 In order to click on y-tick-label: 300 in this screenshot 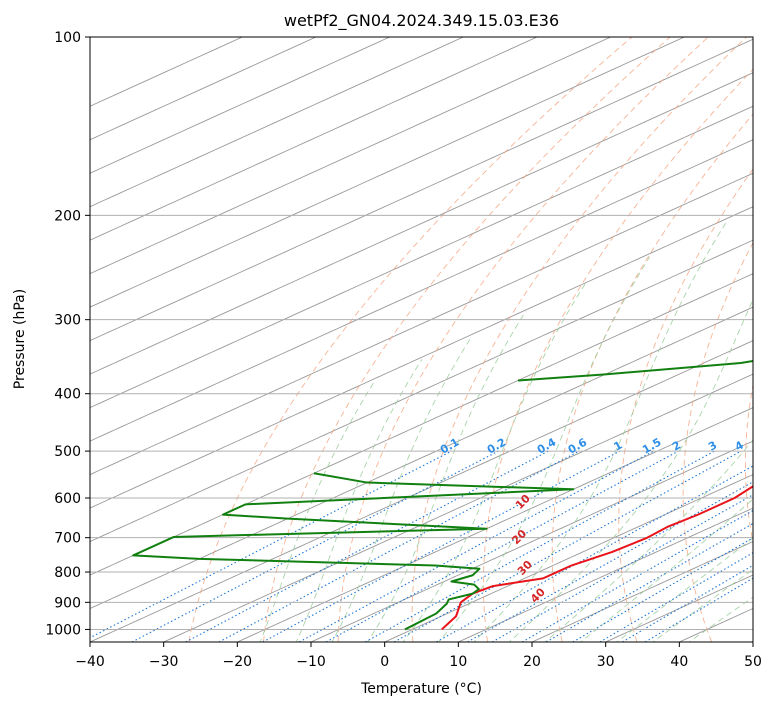, I will do `click(67, 321)`.